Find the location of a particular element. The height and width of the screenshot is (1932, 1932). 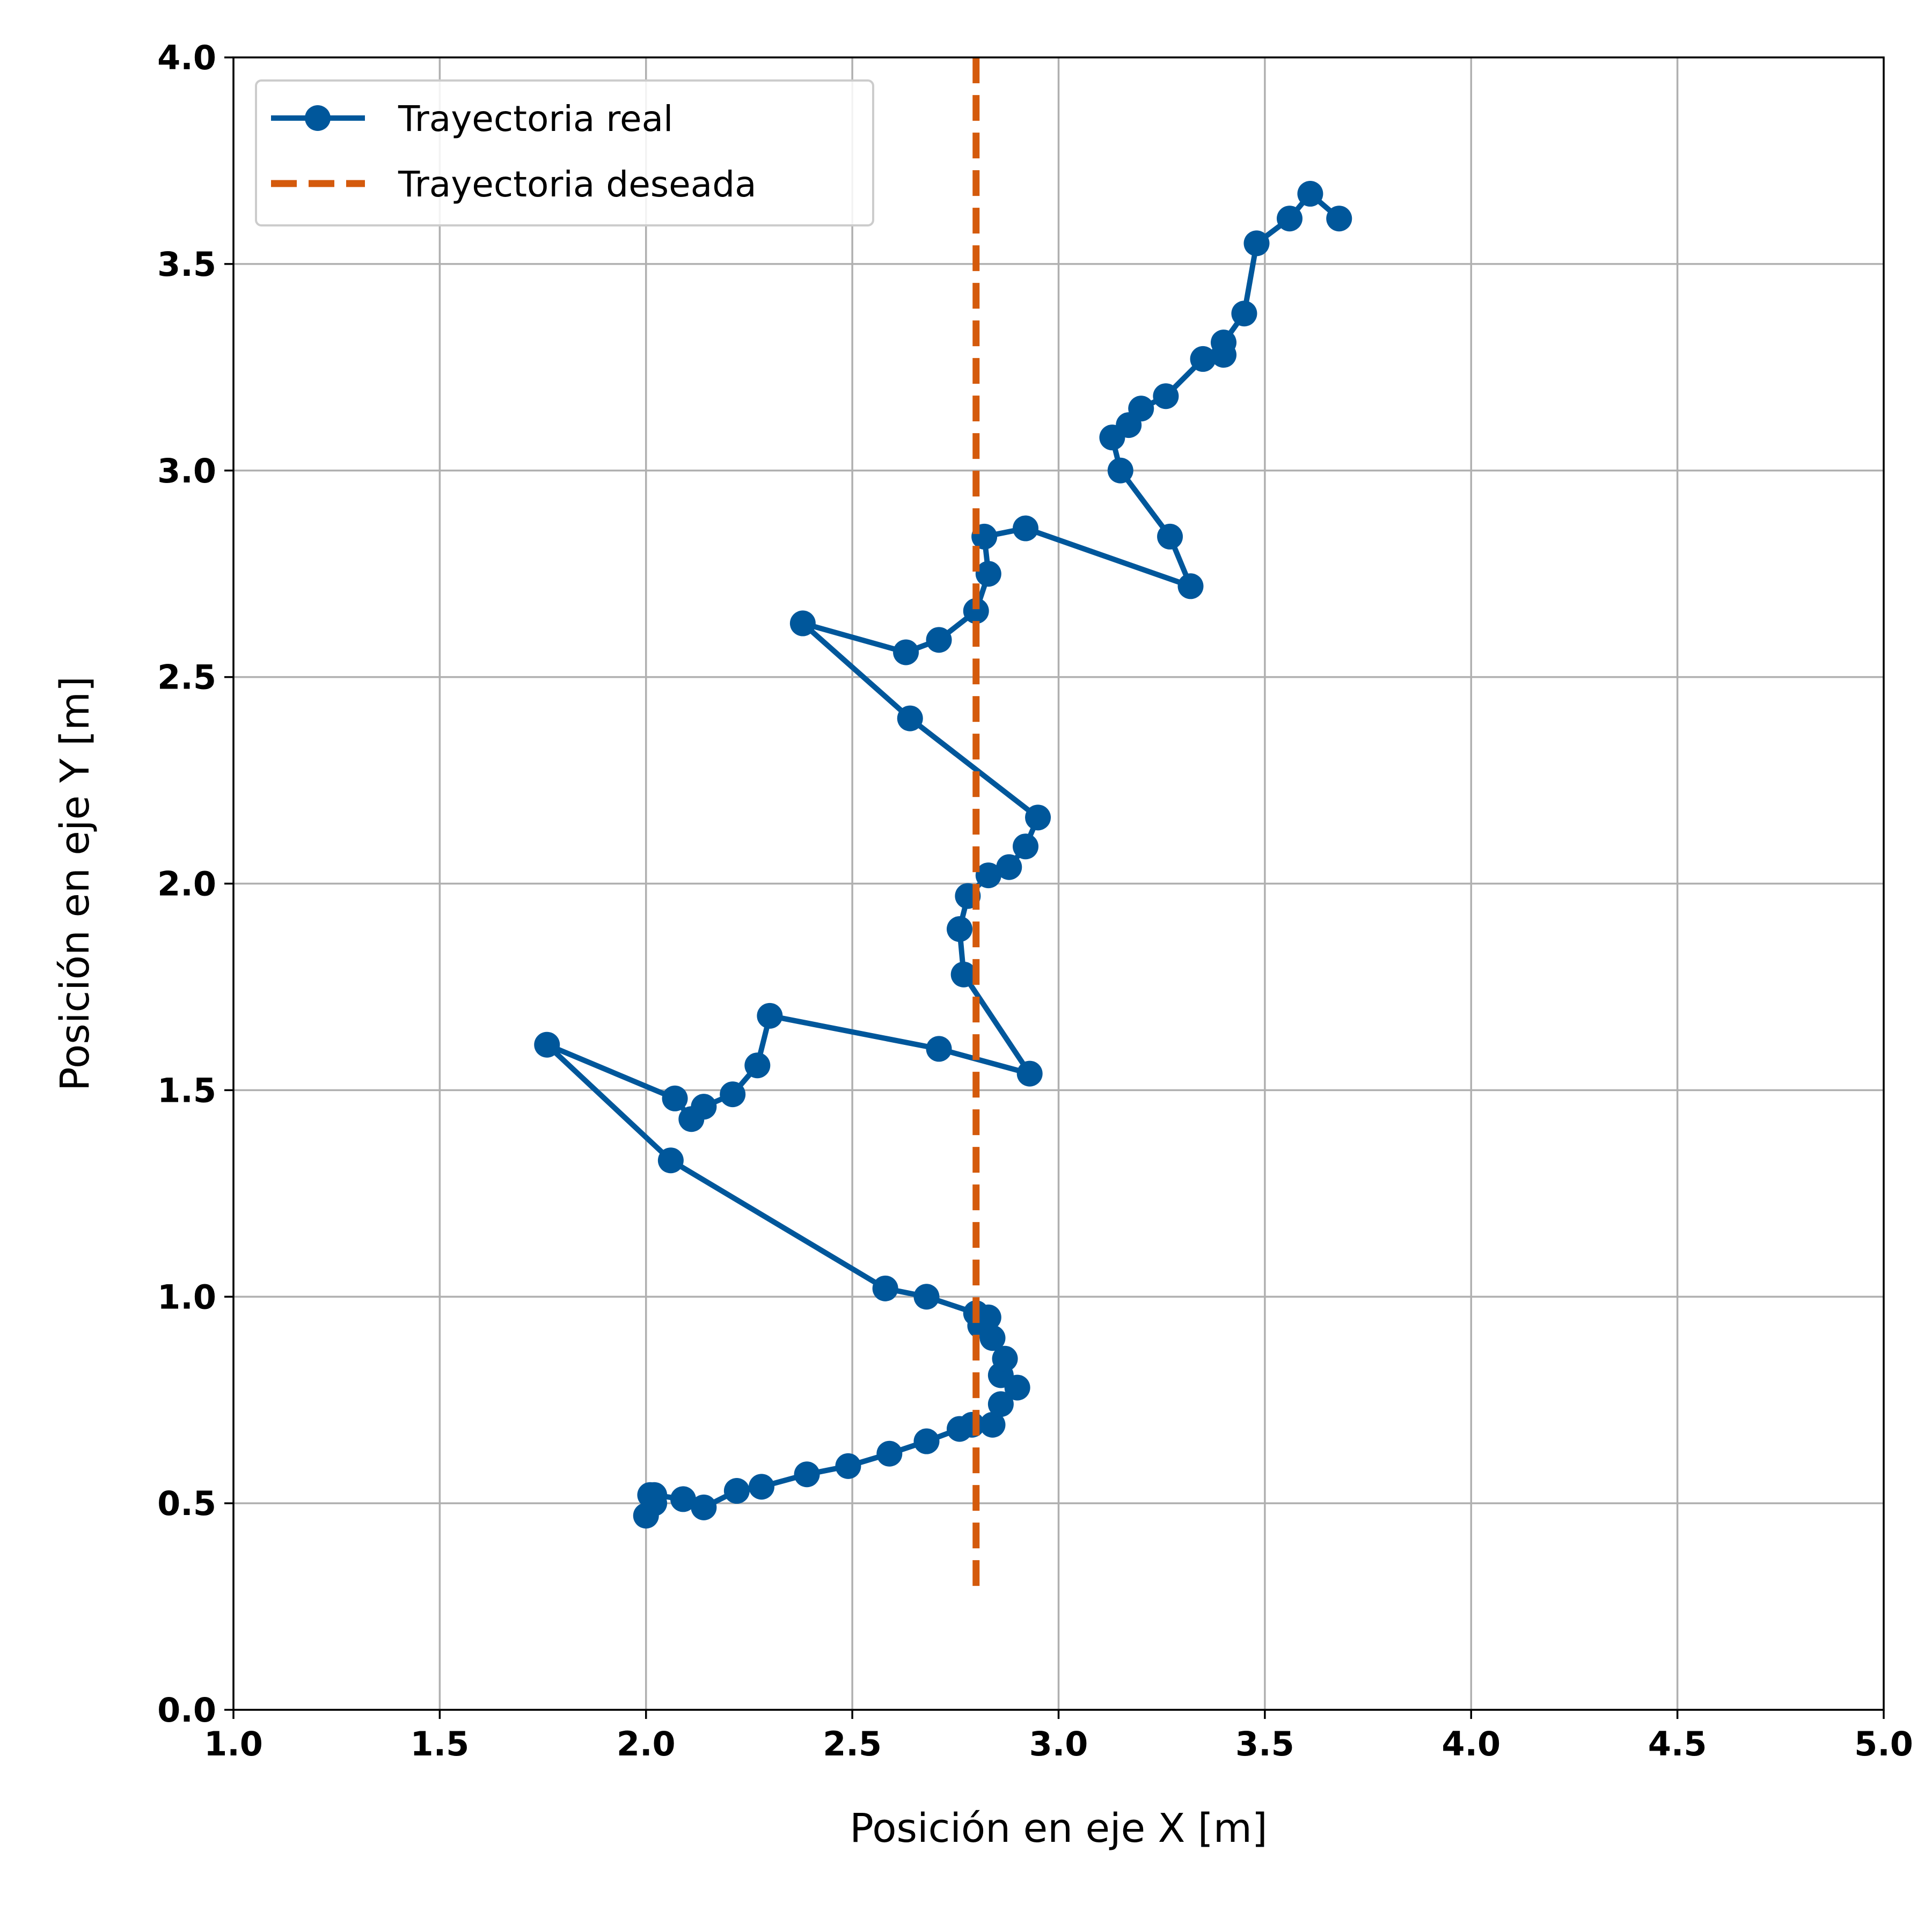

x-tick-label: 4.5 is located at coordinates (1677, 1743).